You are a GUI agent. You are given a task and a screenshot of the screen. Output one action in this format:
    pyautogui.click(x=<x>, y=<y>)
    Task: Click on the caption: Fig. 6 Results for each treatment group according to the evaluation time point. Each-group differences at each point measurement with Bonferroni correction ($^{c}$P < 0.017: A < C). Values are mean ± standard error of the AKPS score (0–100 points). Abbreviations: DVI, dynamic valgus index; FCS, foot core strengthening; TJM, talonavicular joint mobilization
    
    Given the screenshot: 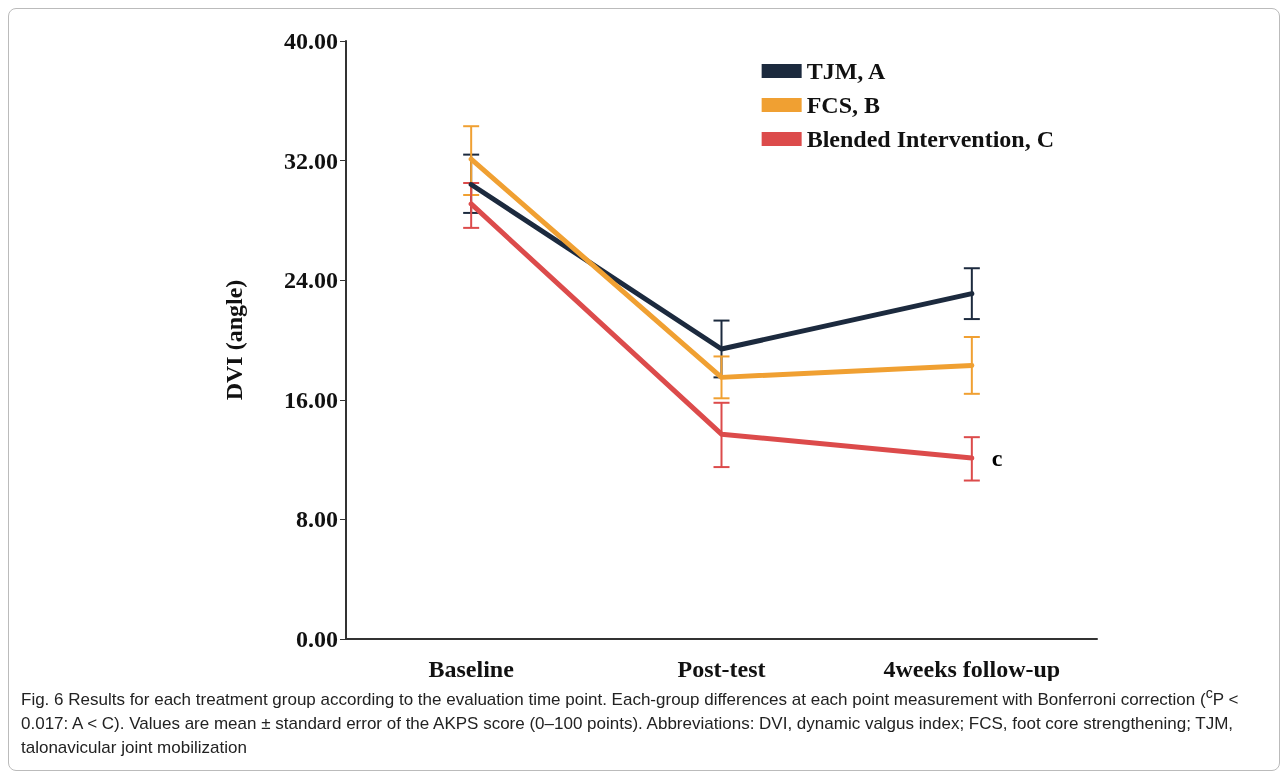 What is the action you would take?
    pyautogui.click(x=630, y=721)
    